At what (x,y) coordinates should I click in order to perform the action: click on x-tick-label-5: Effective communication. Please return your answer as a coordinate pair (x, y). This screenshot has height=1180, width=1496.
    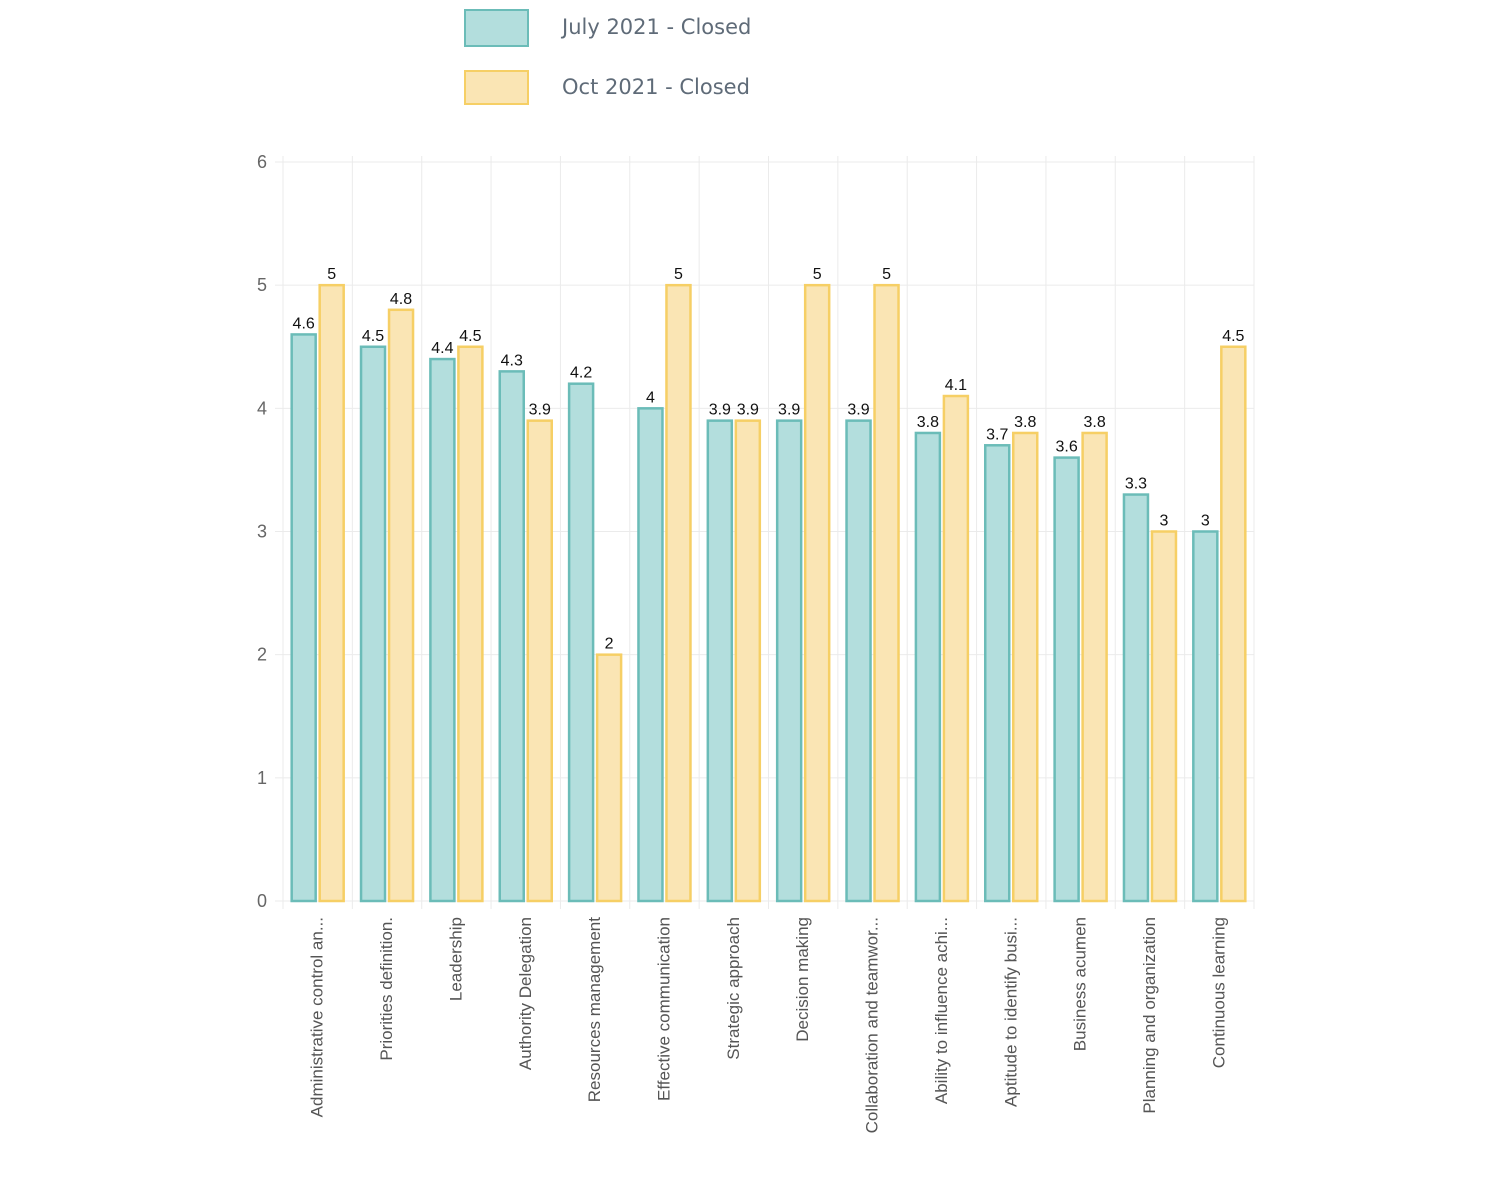
    Looking at the image, I should click on (663, 1009).